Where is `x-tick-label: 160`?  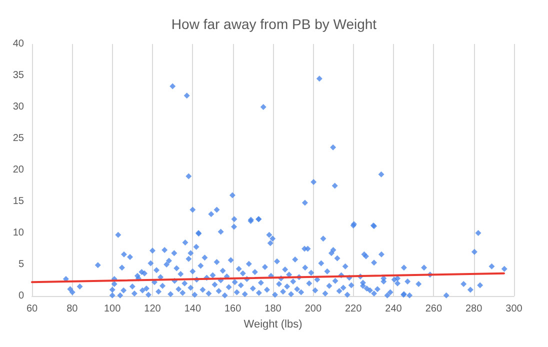
x-tick-label: 160 is located at coordinates (233, 309).